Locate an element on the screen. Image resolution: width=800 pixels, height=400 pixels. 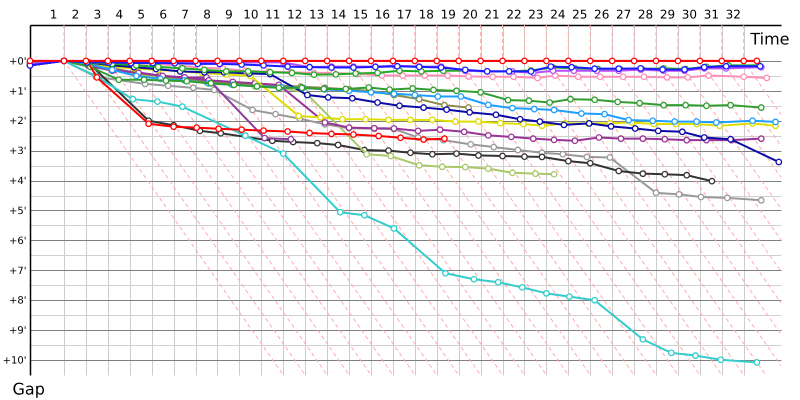
x-tick-label: 5 is located at coordinates (141, 15).